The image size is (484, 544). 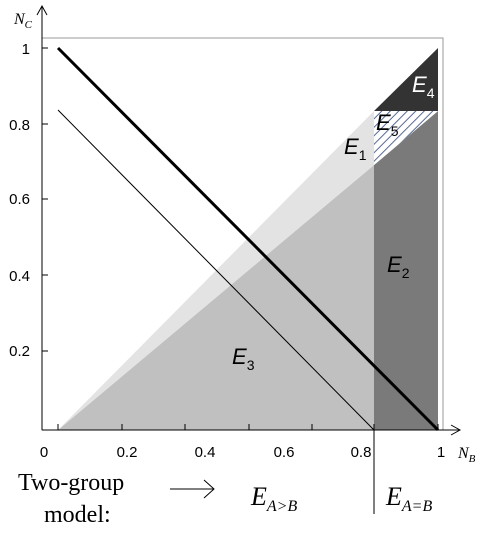 I want to click on x-tick-label: 1, so click(x=441, y=452).